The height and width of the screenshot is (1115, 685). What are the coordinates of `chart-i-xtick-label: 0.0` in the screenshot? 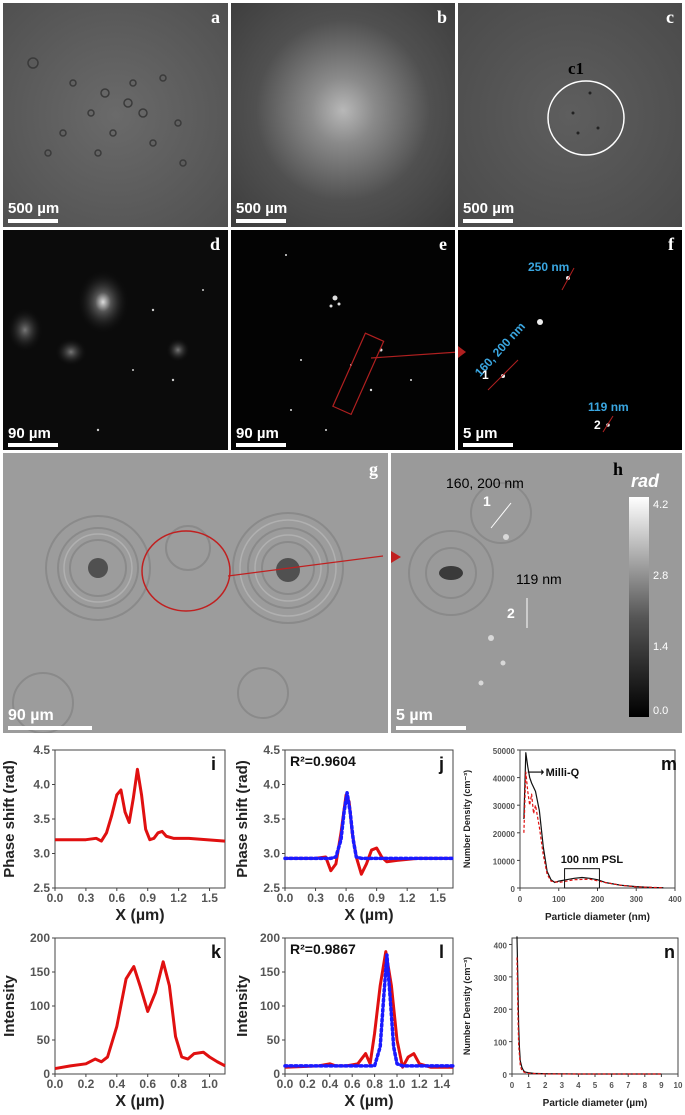 It's located at (55, 898).